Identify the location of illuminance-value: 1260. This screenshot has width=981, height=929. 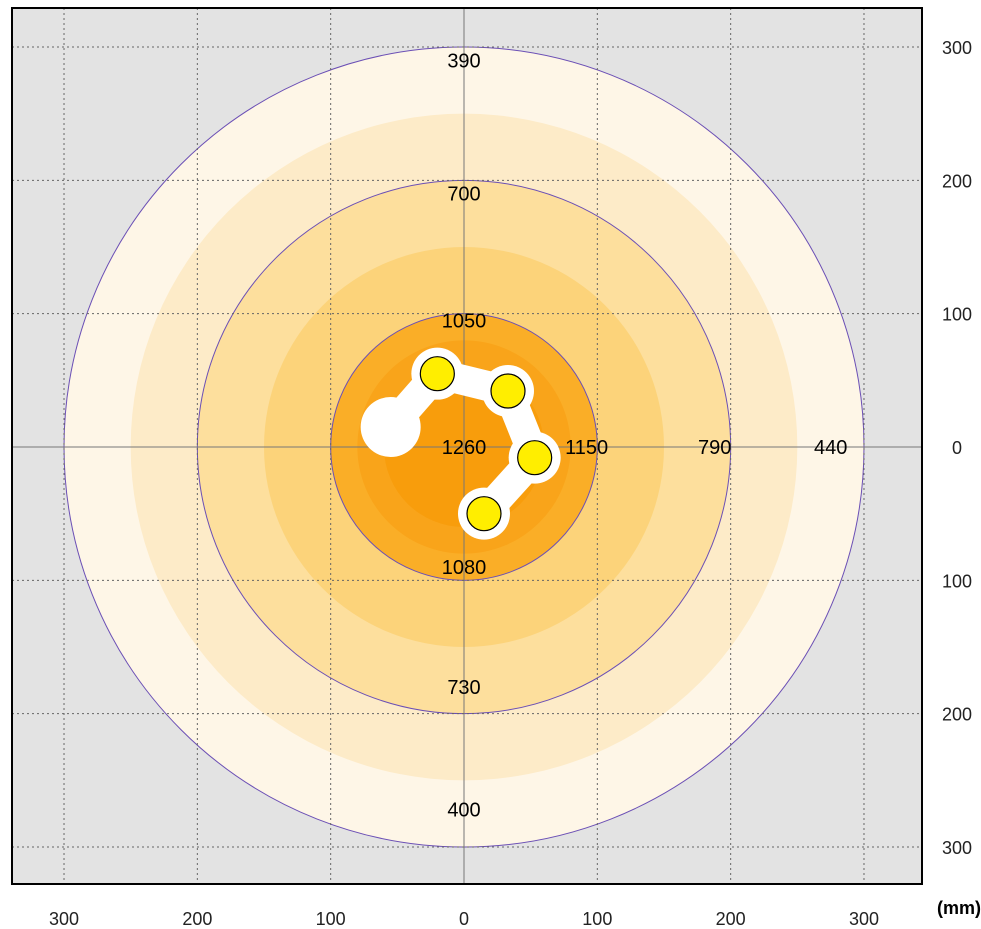
(464, 448).